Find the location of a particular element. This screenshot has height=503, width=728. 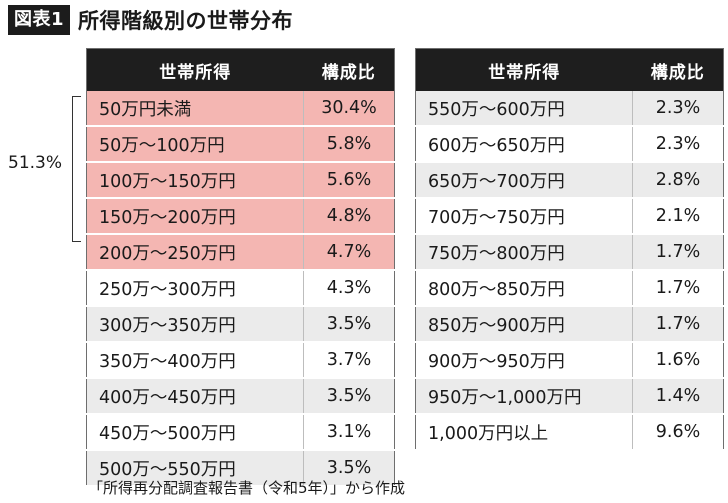

income-range-cell: 550万～600万円 is located at coordinates (524, 109).